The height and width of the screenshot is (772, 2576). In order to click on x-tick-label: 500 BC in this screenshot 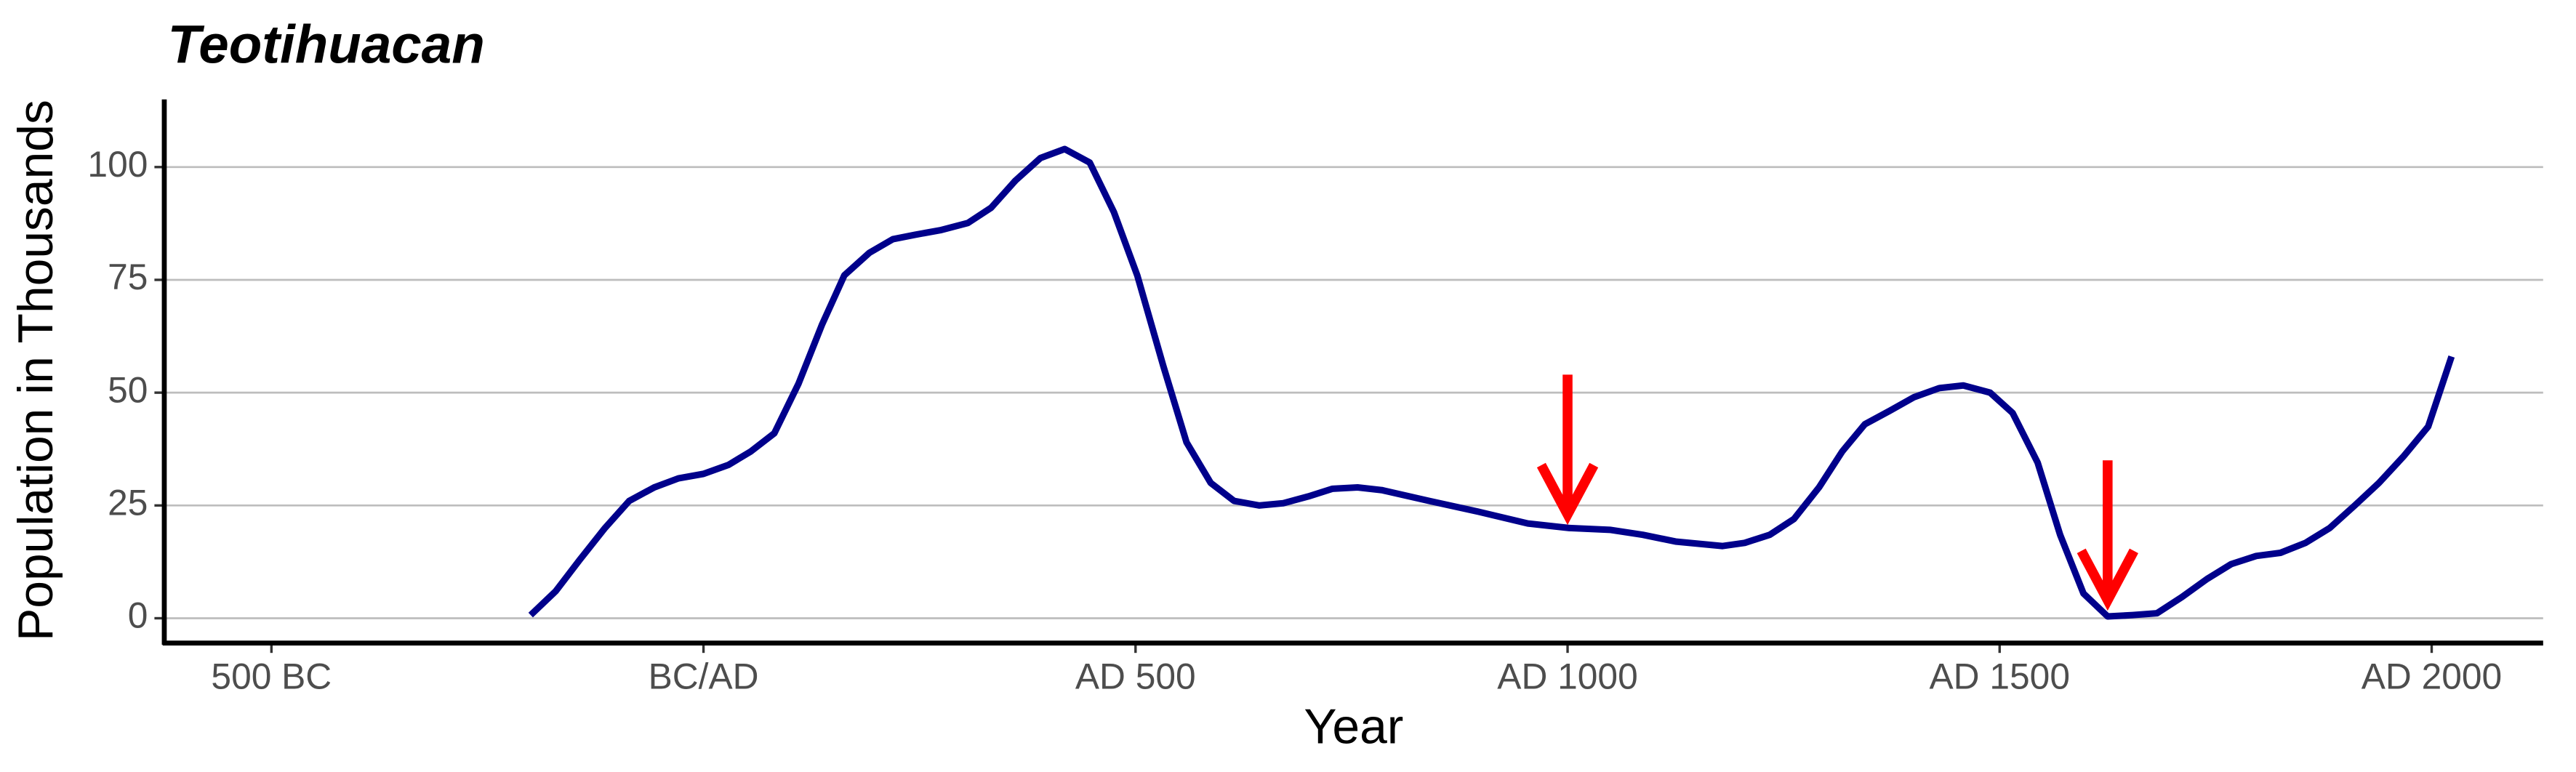, I will do `click(271, 676)`.